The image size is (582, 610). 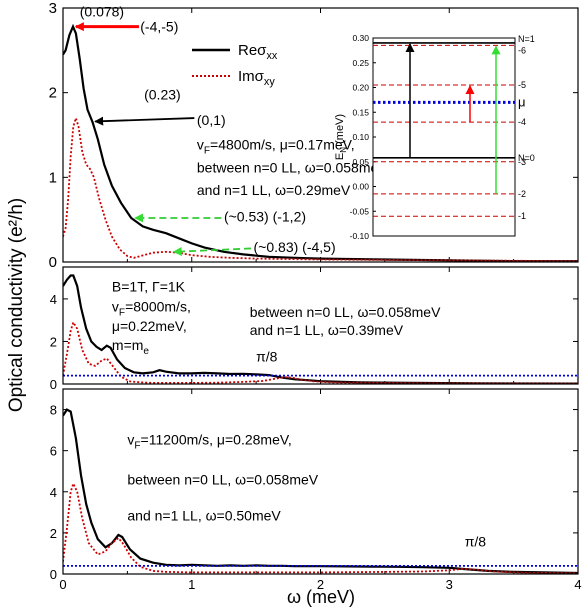 I want to click on inset-level-label: N=1, so click(x=526, y=39).